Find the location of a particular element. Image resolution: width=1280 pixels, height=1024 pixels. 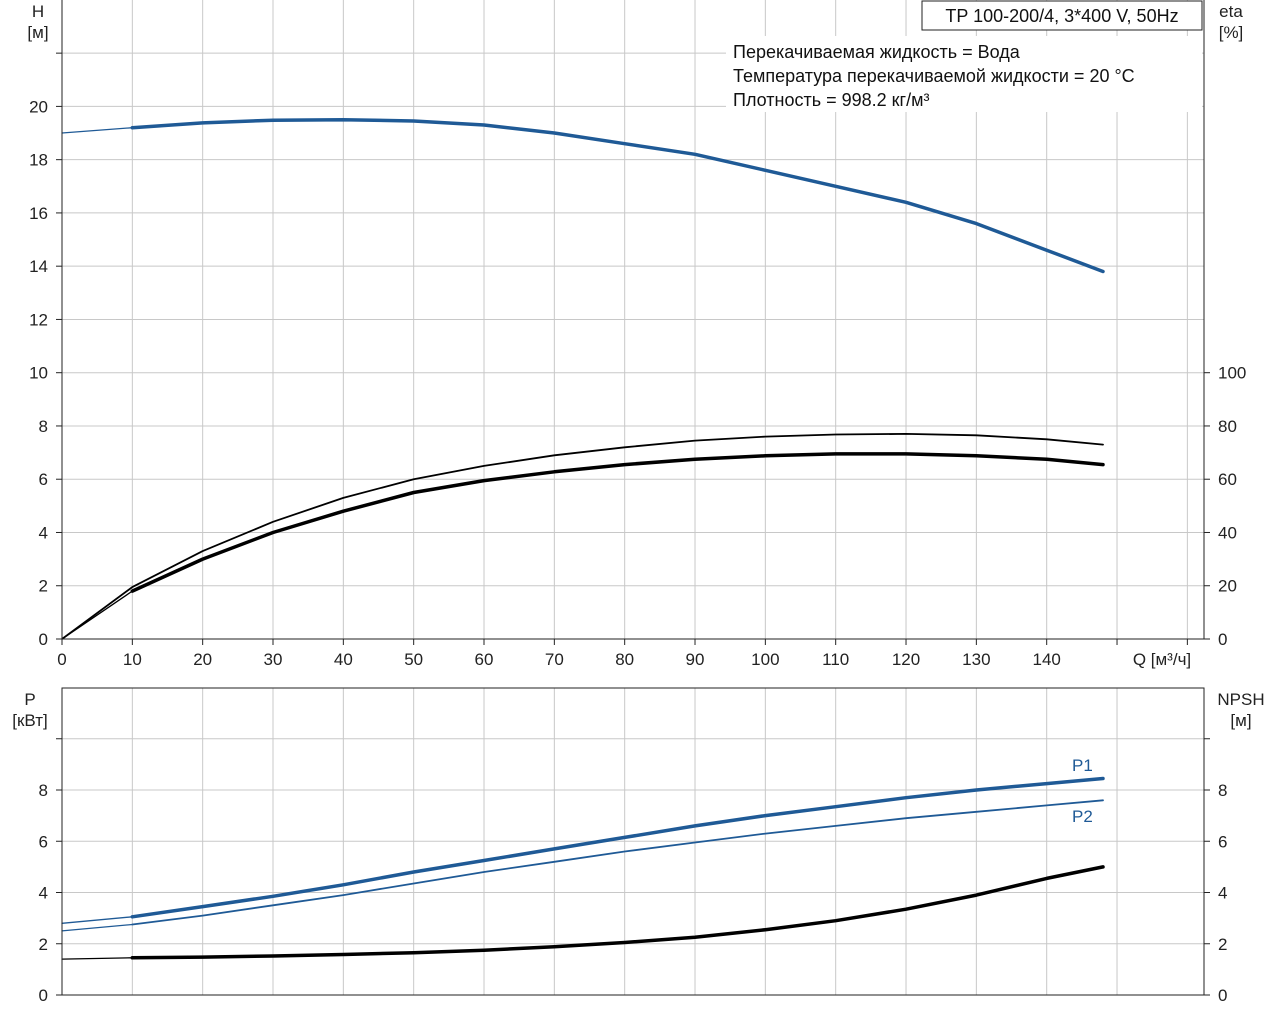

notes-box is located at coordinates (964, 74).